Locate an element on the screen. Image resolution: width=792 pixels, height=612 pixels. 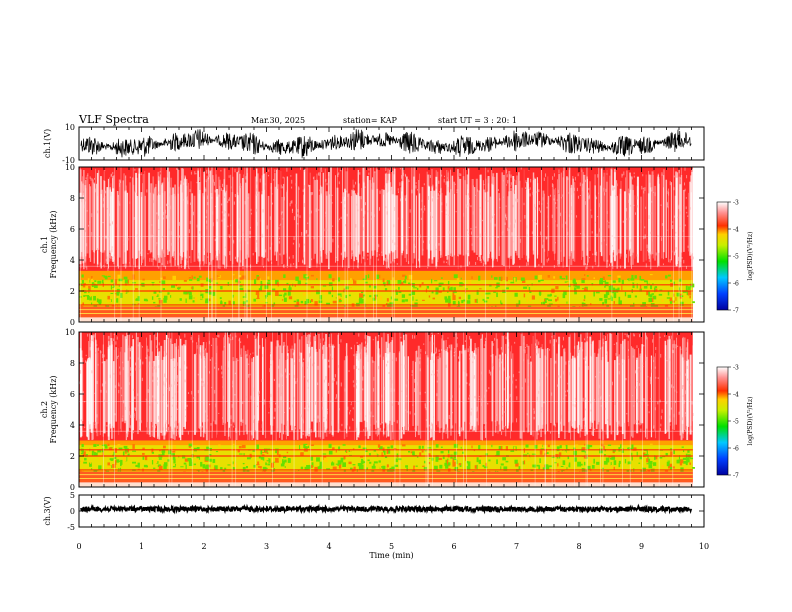
colorbar-ch1-tick-label: -3 is located at coordinates (736, 203).